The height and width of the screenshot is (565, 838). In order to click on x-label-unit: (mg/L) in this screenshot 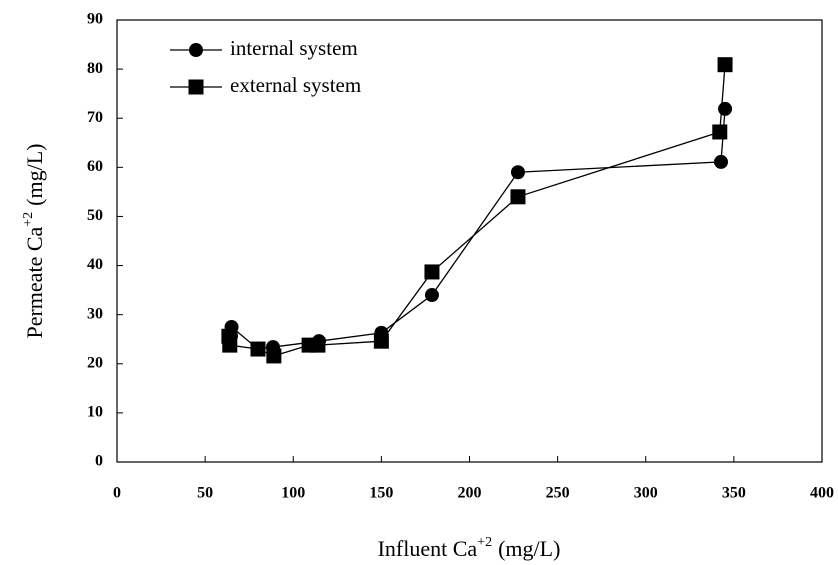, I will do `click(529, 548)`.